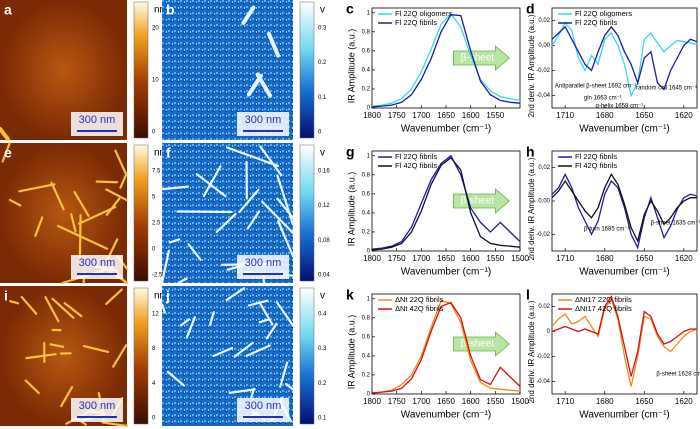 This screenshot has width=700, height=429. What do you see at coordinates (416, 165) in the screenshot?
I see `legend-label: Fl 42Q fibrils` at bounding box center [416, 165].